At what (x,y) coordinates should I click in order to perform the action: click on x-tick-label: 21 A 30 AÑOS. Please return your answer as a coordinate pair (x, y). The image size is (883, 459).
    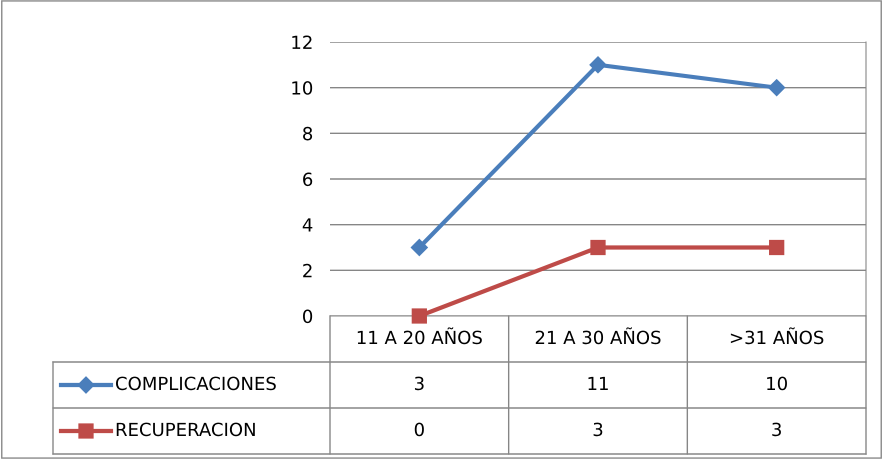
    Looking at the image, I should click on (598, 335).